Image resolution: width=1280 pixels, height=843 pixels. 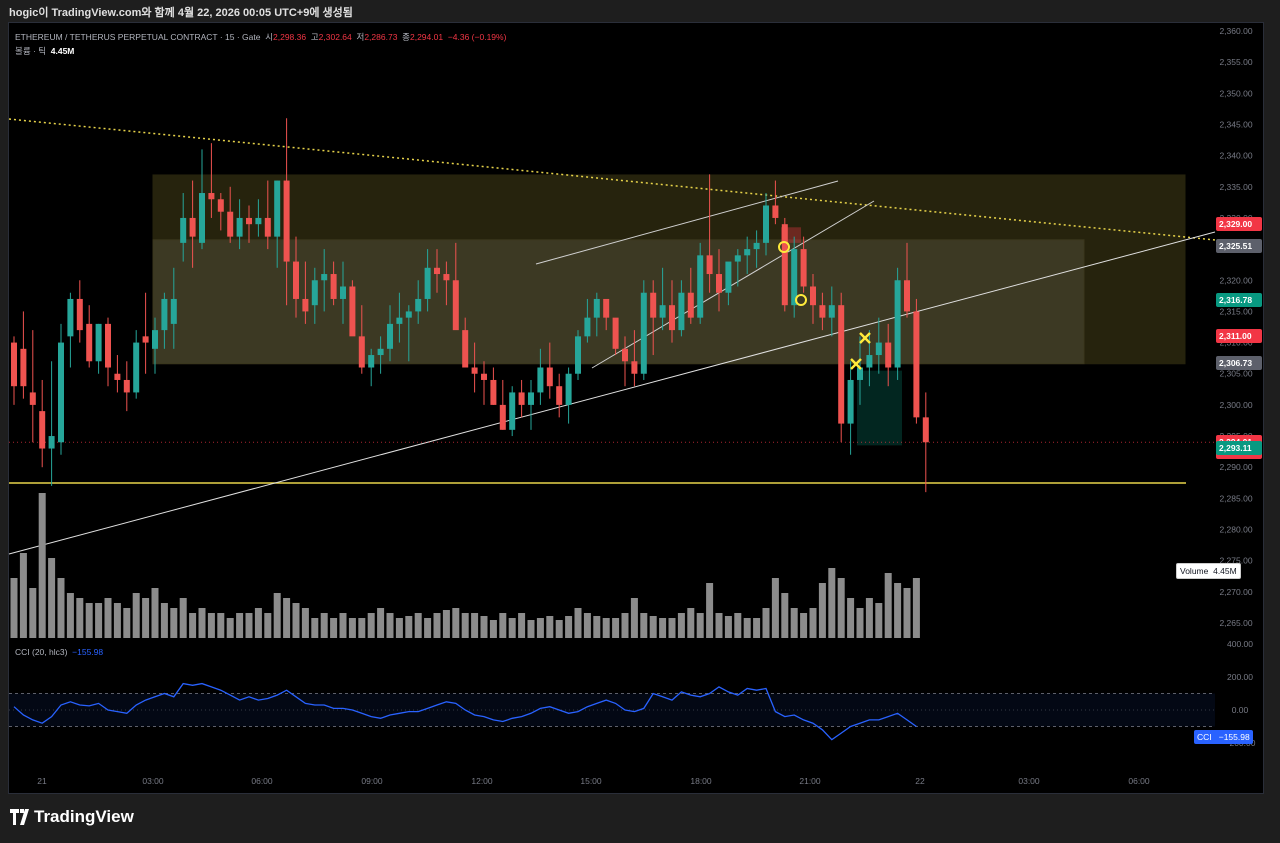 What do you see at coordinates (1234, 737) in the screenshot?
I see `cci-tag-value: −155.98` at bounding box center [1234, 737].